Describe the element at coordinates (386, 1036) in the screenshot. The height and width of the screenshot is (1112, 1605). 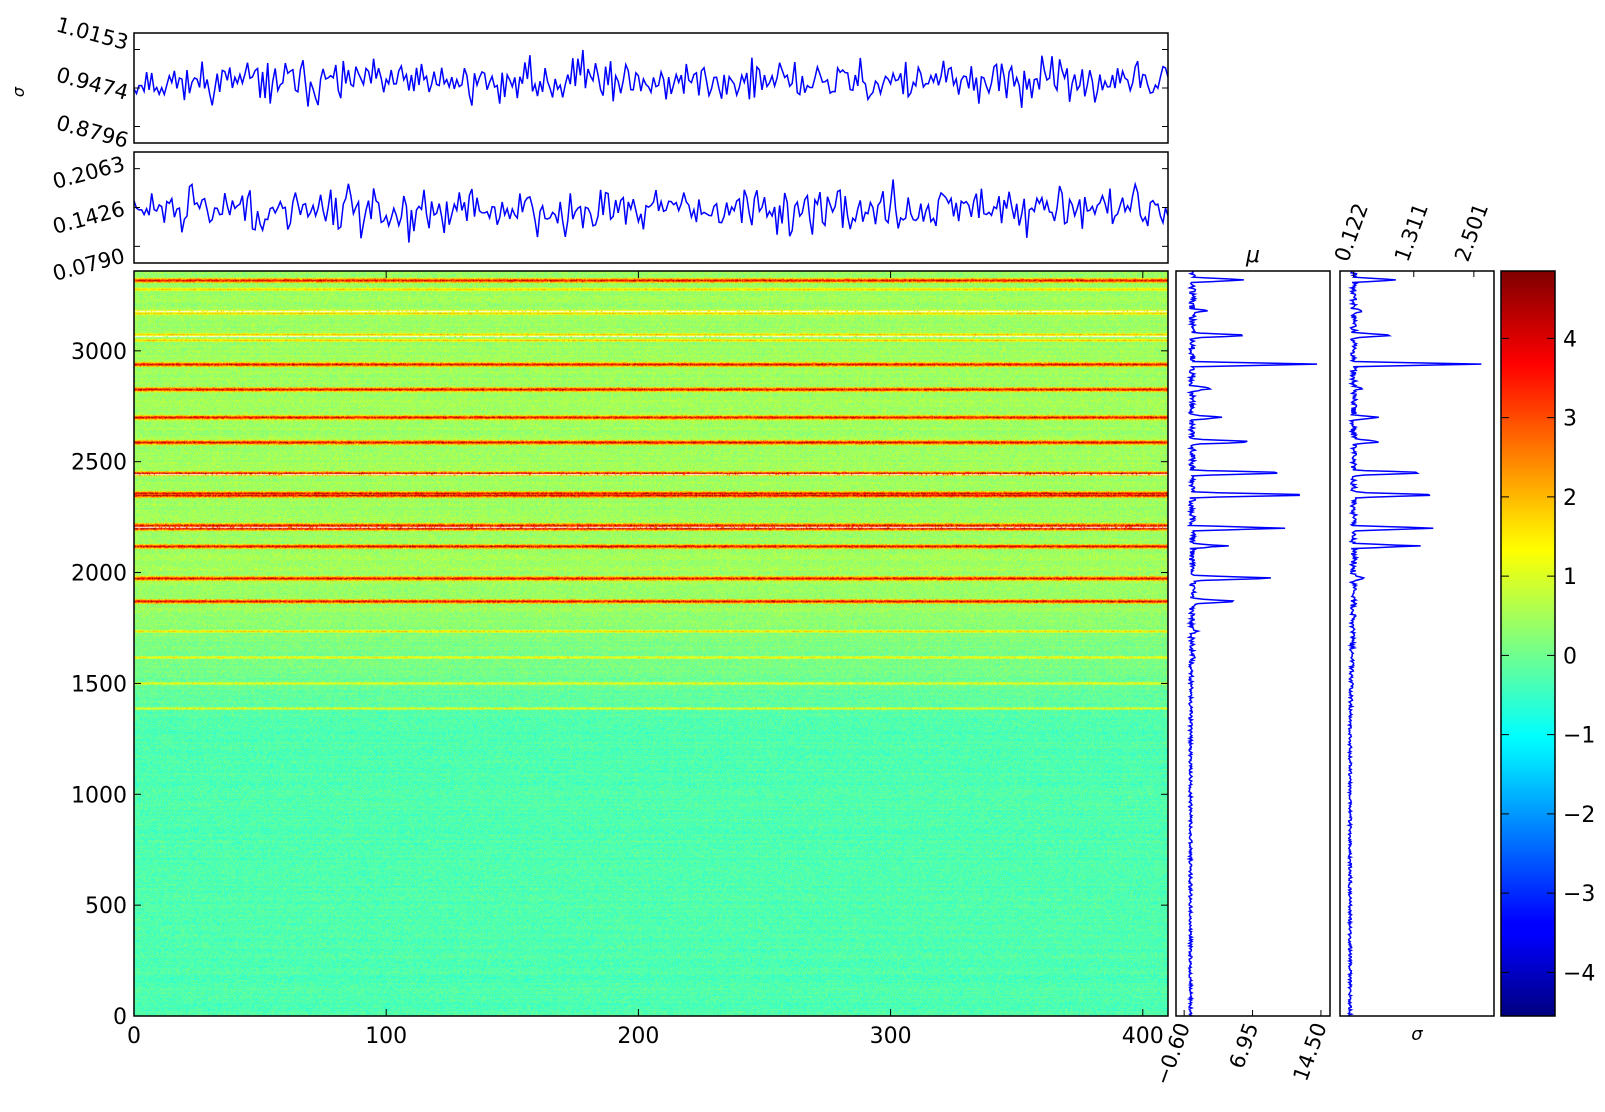
I see `x-tick-label: 100` at that location.